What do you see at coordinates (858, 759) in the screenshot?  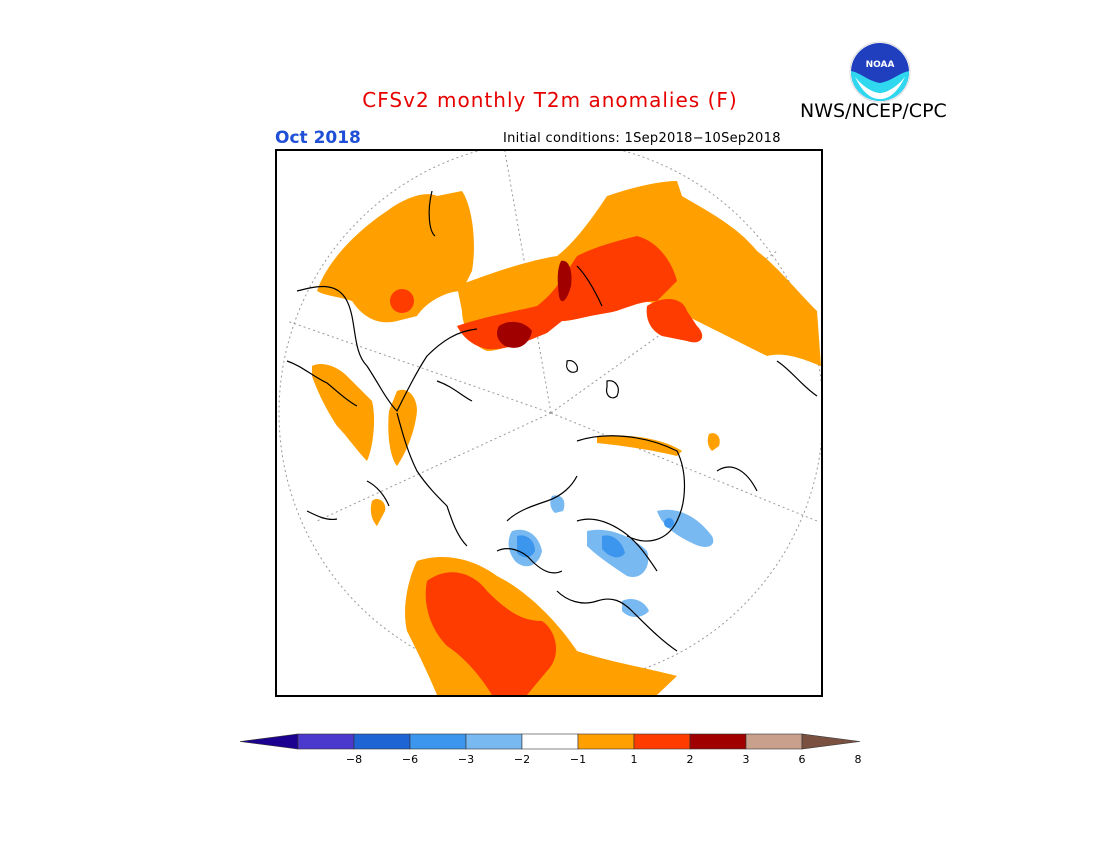 I see `legend-tick-label: 8` at bounding box center [858, 759].